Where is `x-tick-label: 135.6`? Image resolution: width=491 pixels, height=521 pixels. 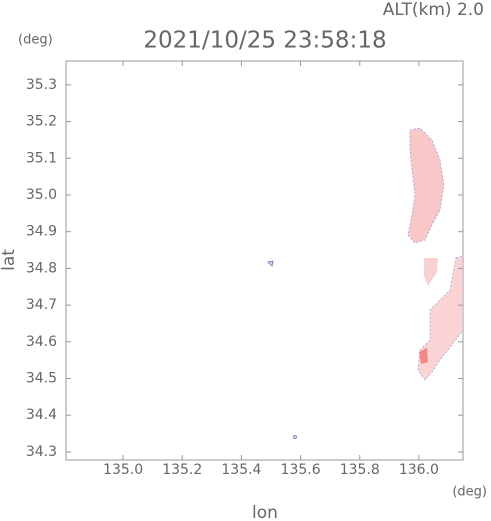 x-tick-label: 135.6 is located at coordinates (301, 470).